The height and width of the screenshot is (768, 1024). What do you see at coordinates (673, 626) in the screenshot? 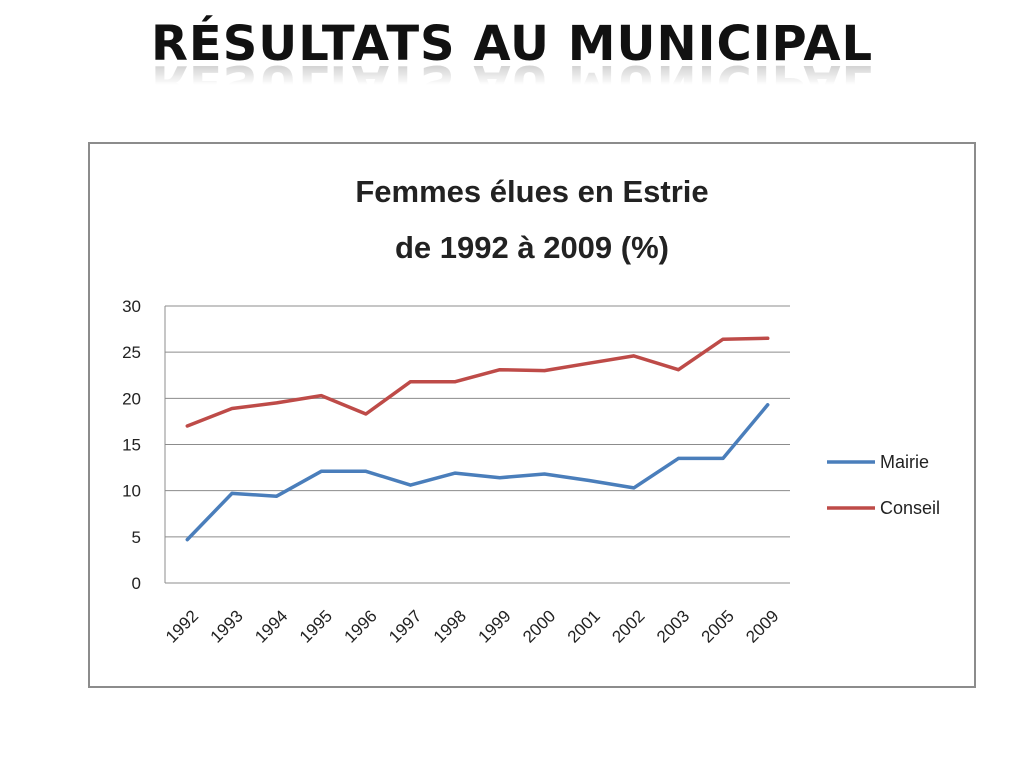
I see `x-tick-label: 2003` at bounding box center [673, 626].